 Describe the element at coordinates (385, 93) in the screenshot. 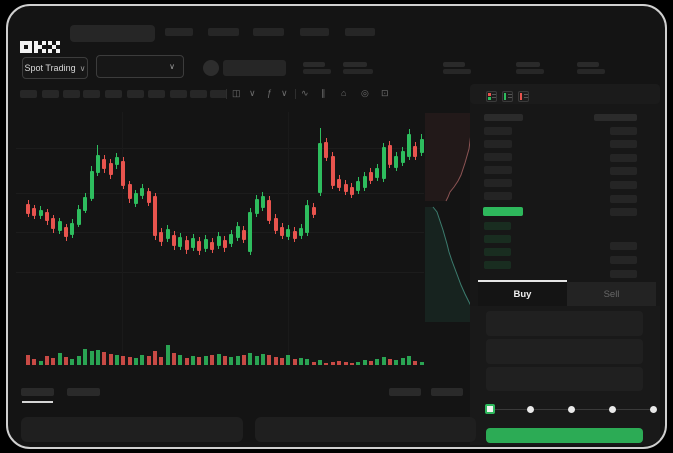

I see `fullscreen-icon: ⊡` at that location.